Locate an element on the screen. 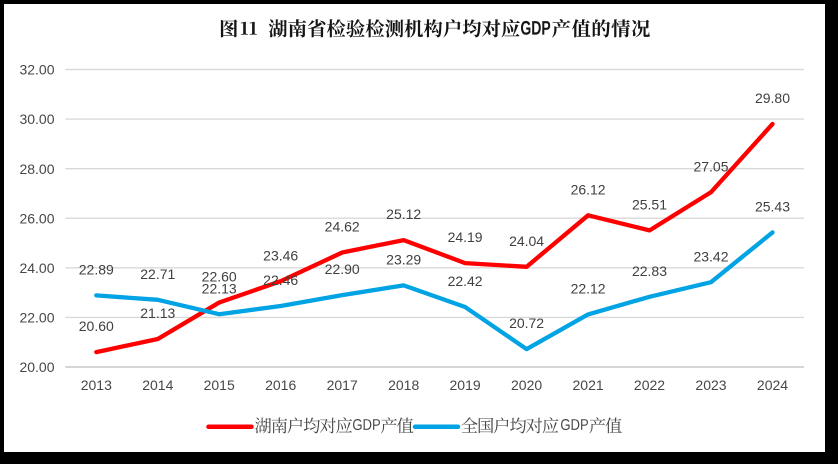 Image resolution: width=838 pixels, height=464 pixels. svg-text: 2017 is located at coordinates (342, 385).